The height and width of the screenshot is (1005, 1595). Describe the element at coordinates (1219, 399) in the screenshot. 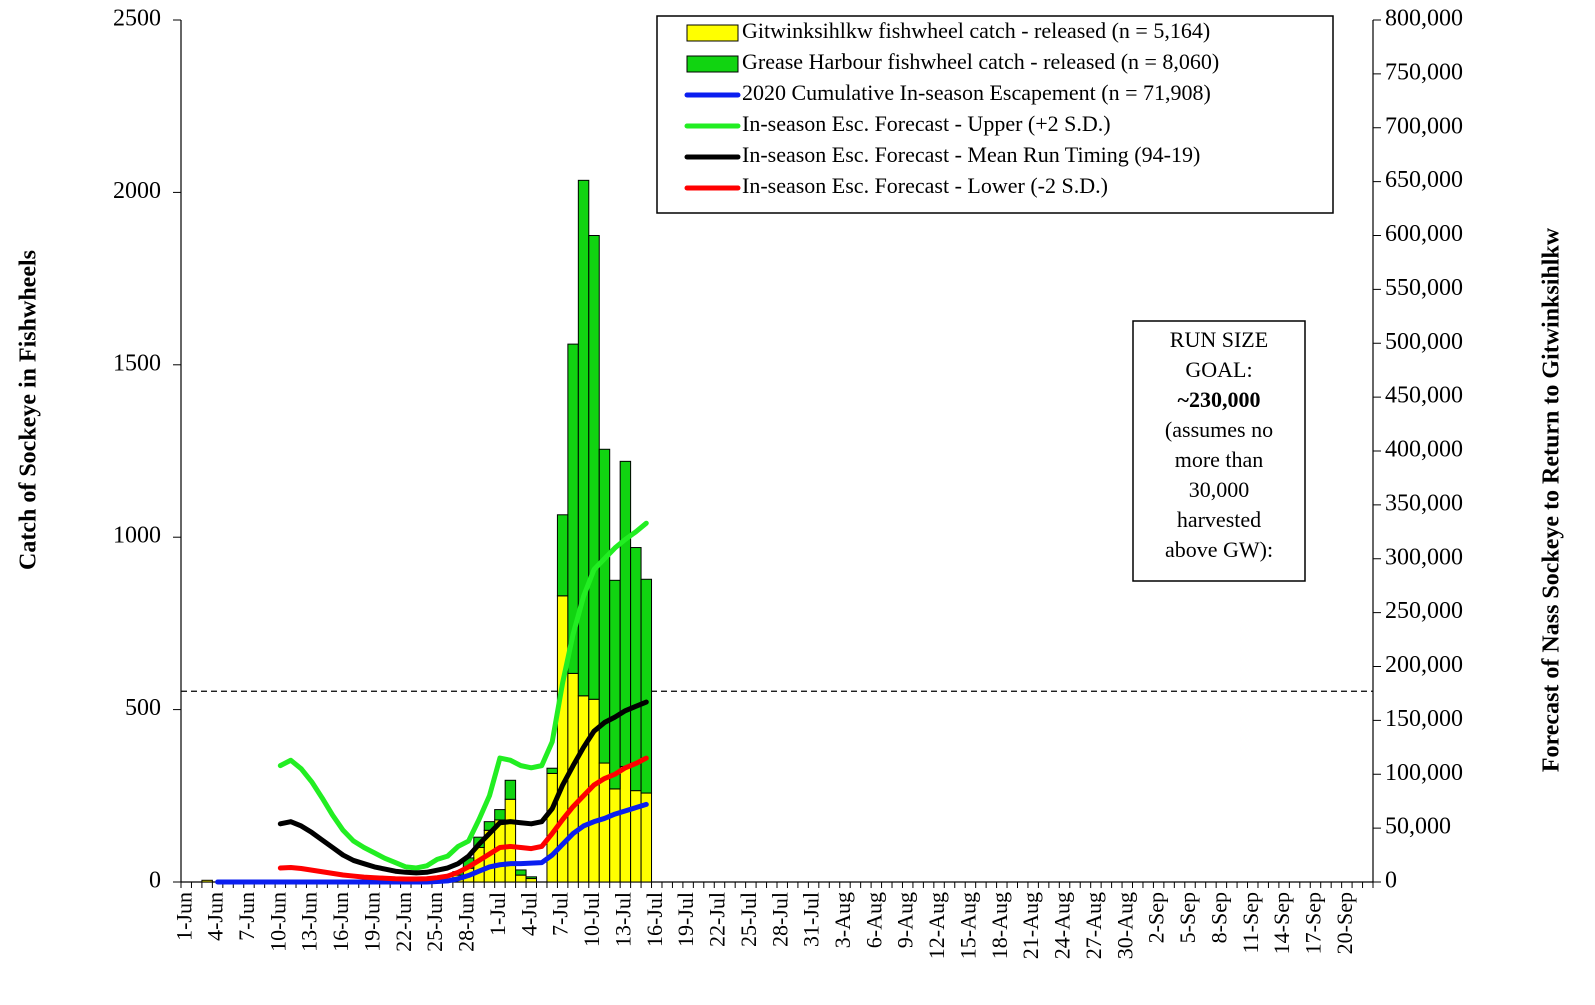

I see `annotation-text: ~230,000` at that location.